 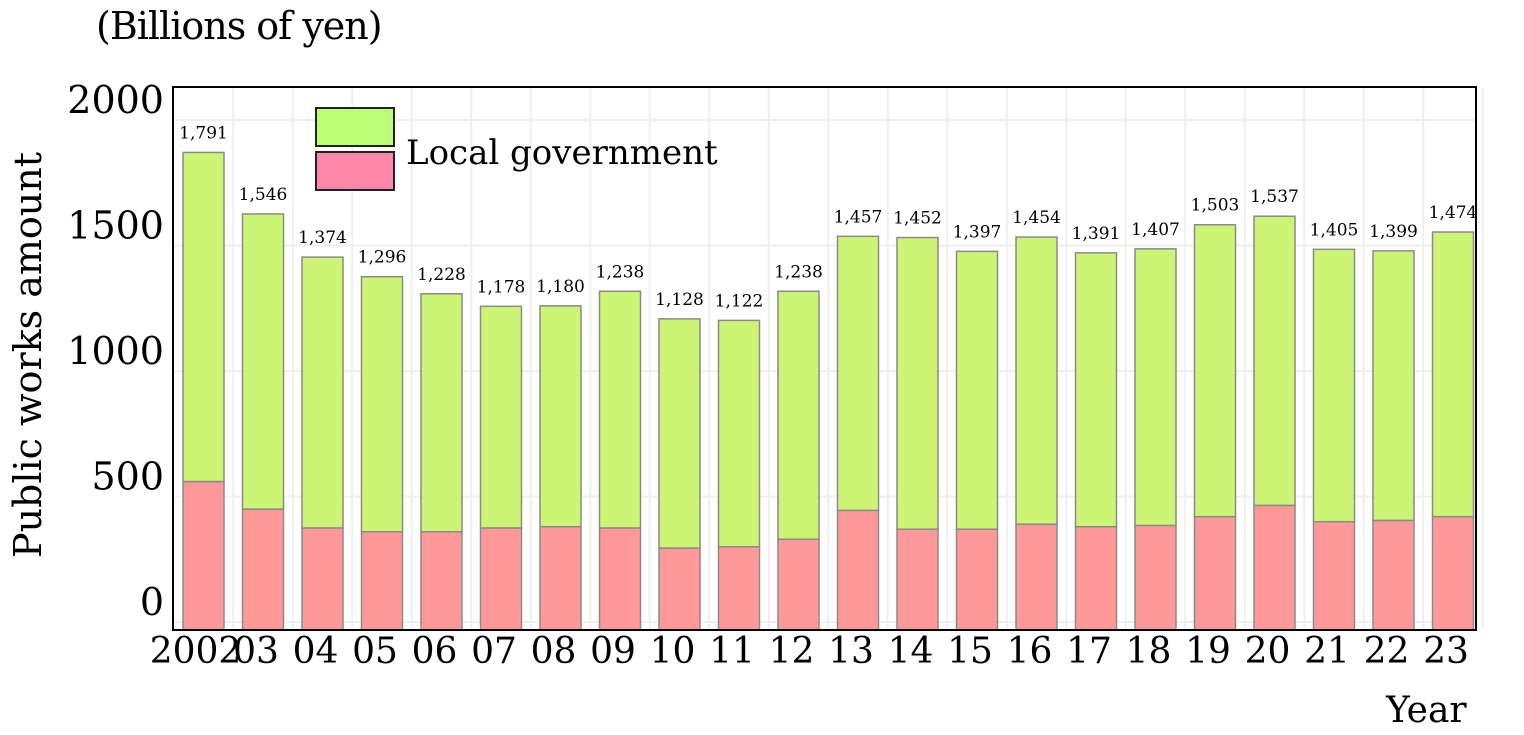 I want to click on x-tick-label: 17, so click(x=1089, y=651).